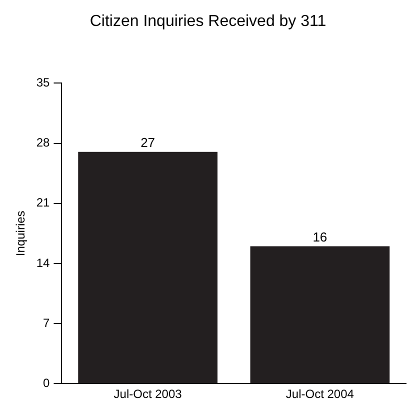 The width and height of the screenshot is (410, 408). What do you see at coordinates (43, 203) in the screenshot?
I see `y-tick-label: 21` at bounding box center [43, 203].